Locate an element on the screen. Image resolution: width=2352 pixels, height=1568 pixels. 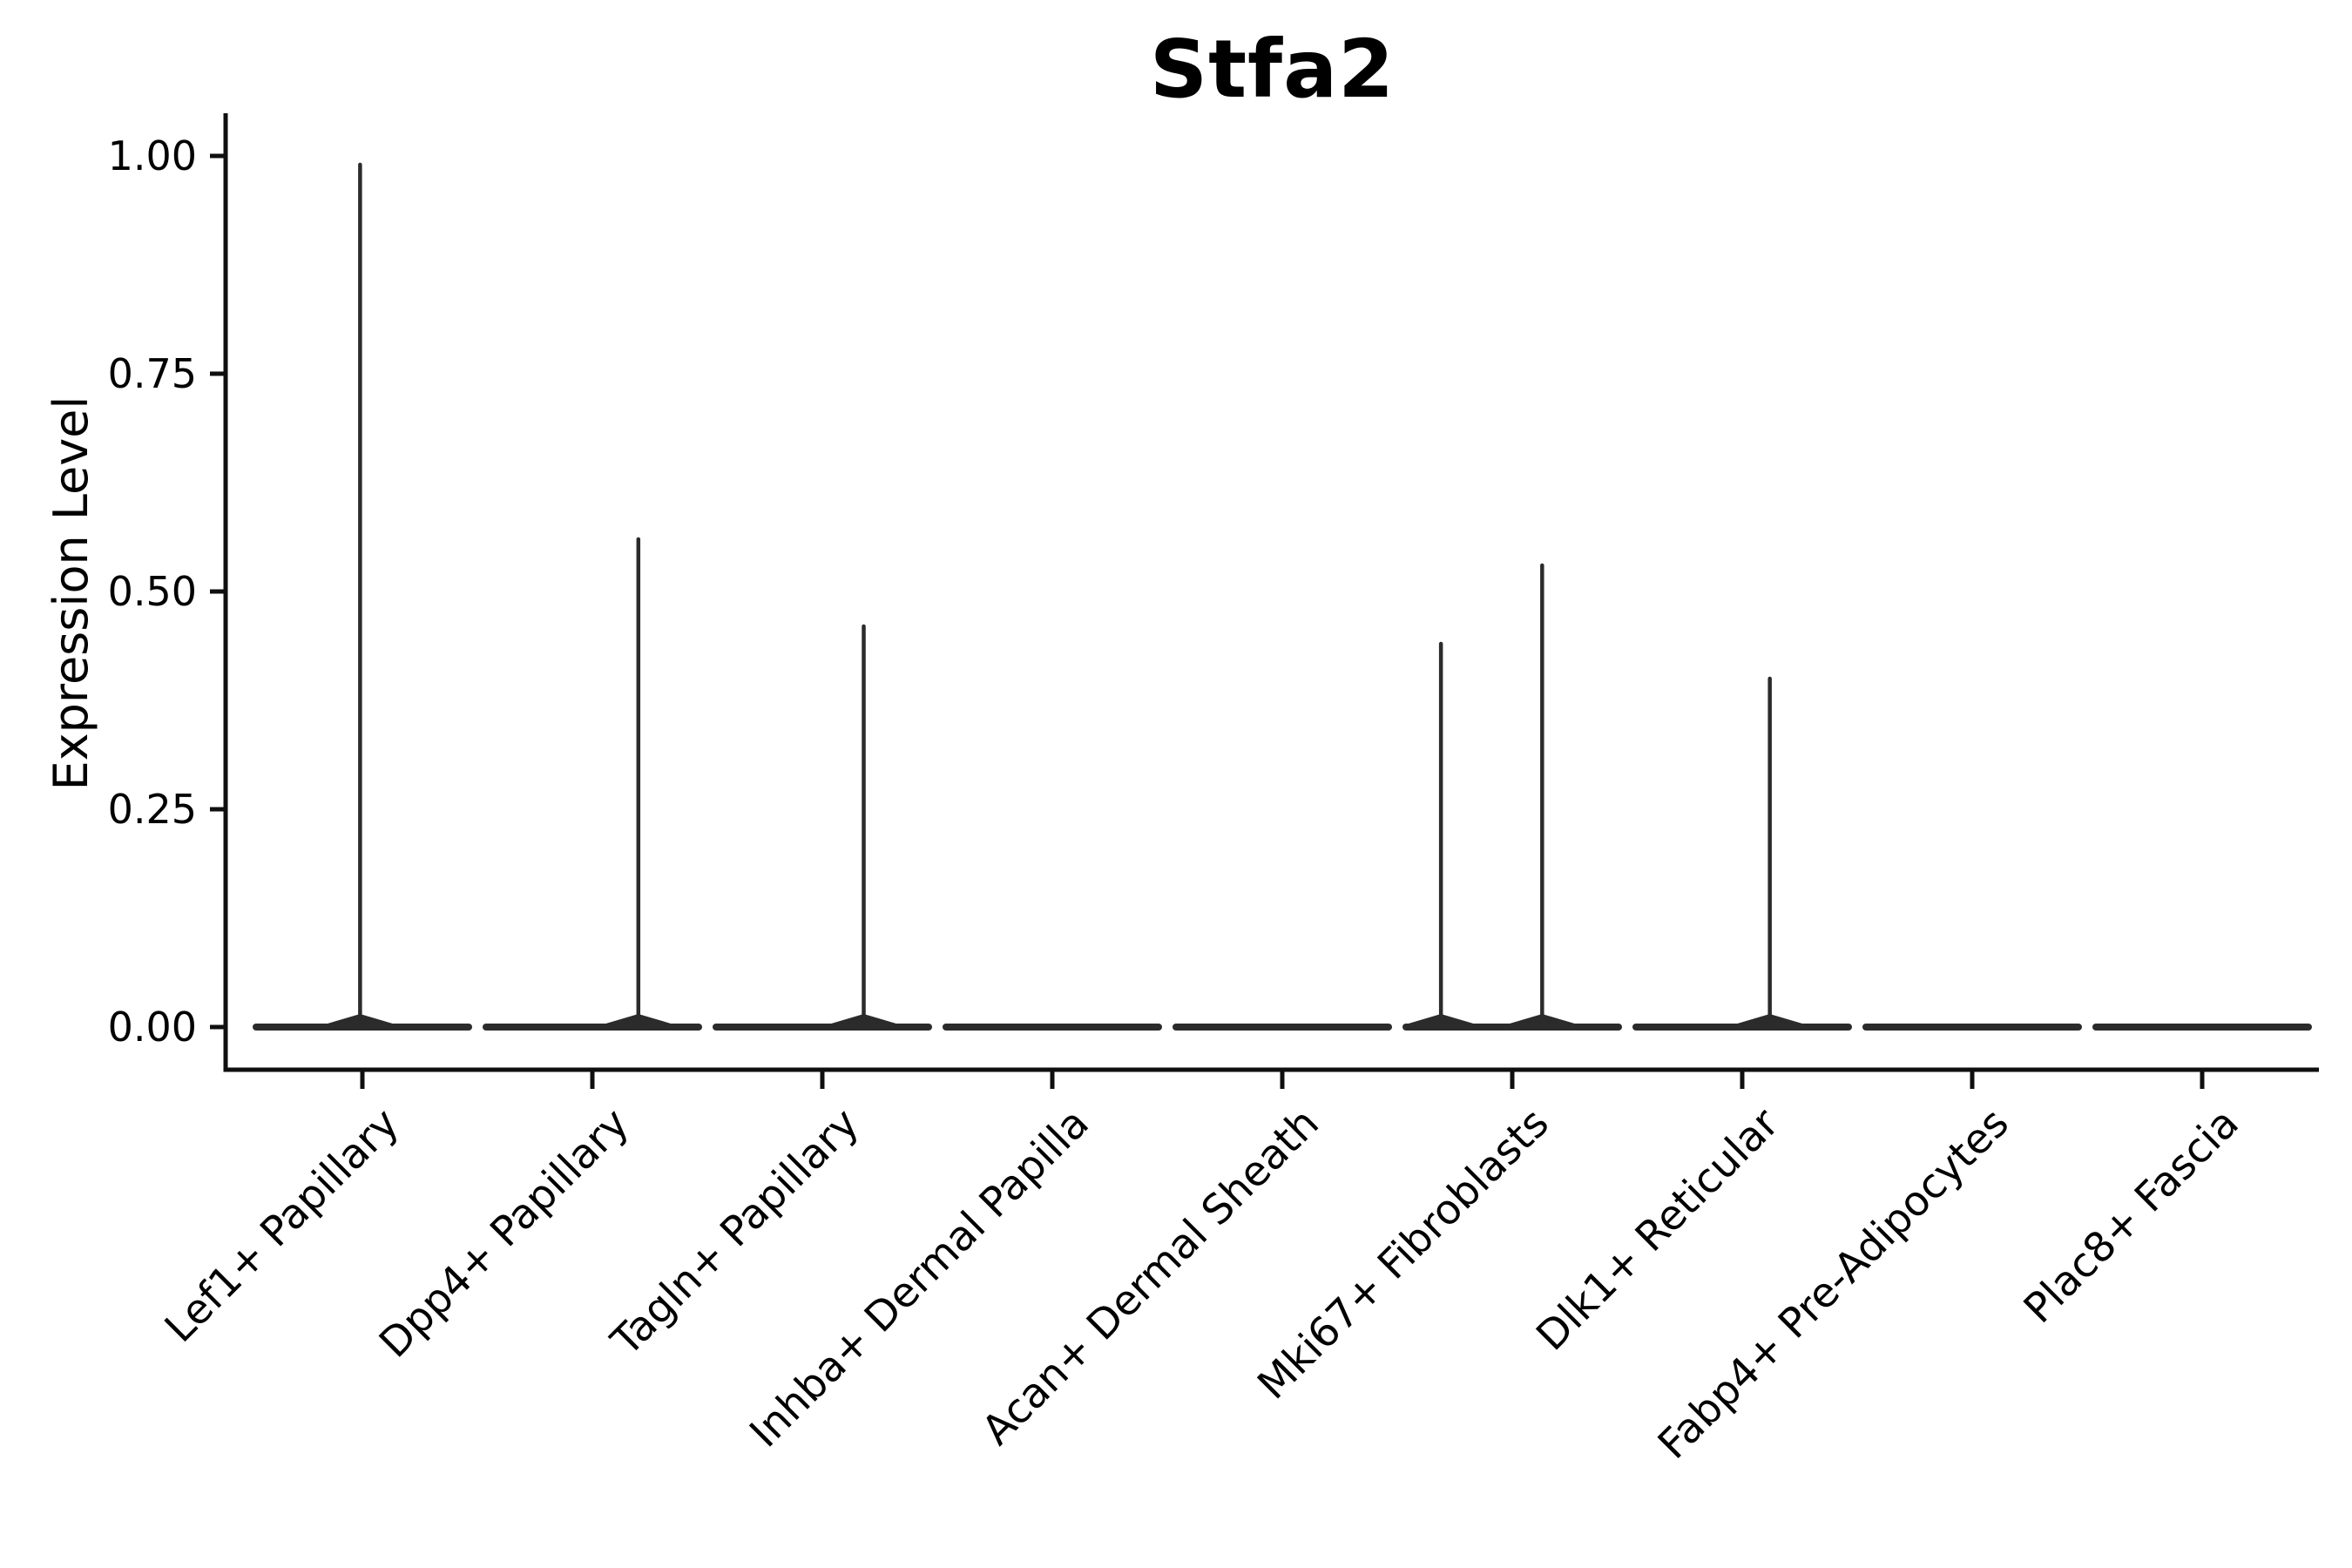
y-tick-label: 1.00 is located at coordinates (152, 155).